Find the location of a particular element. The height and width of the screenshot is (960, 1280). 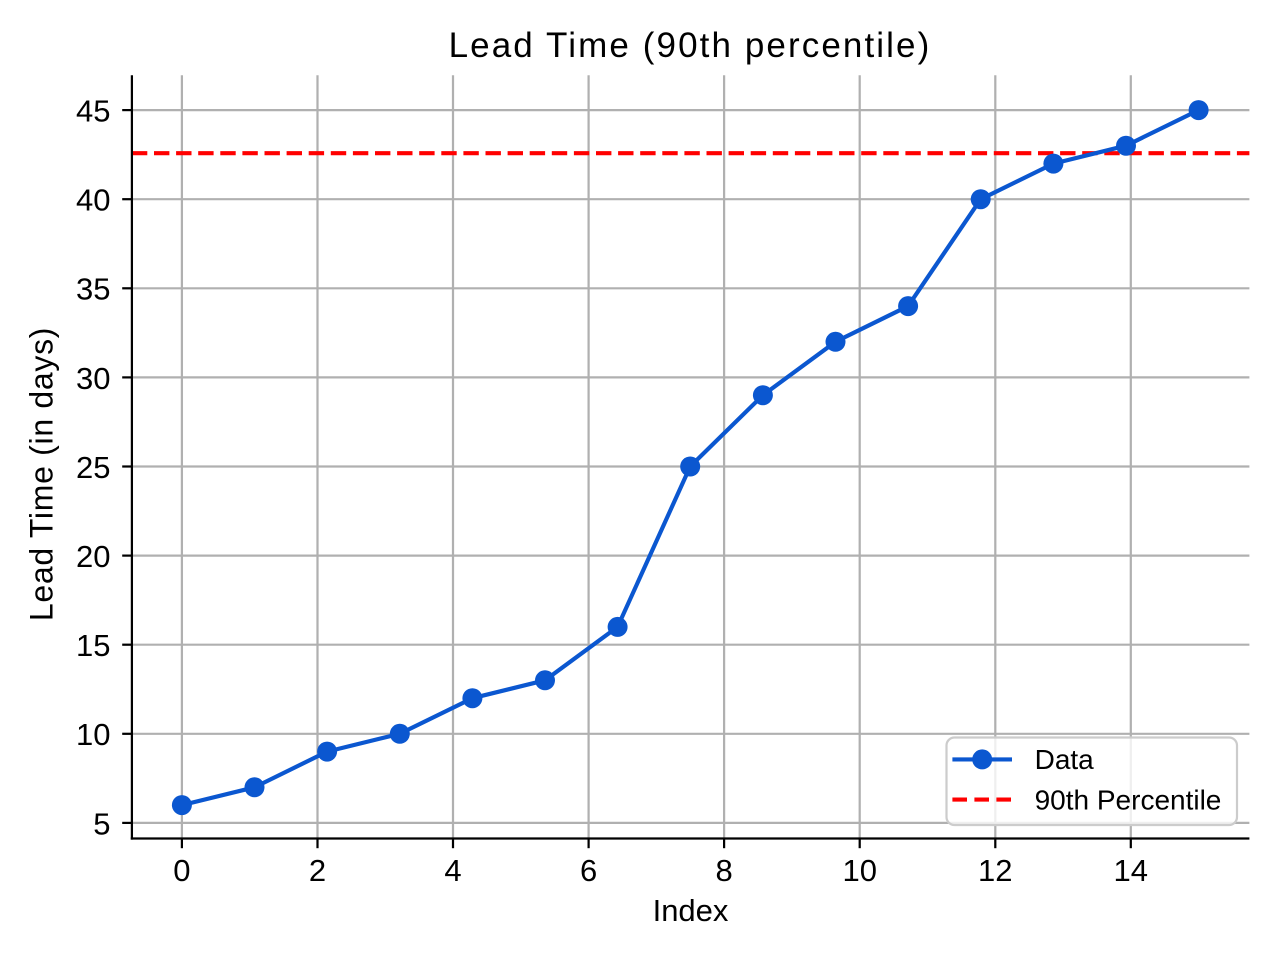

svg-text: 5 is located at coordinates (101, 823).